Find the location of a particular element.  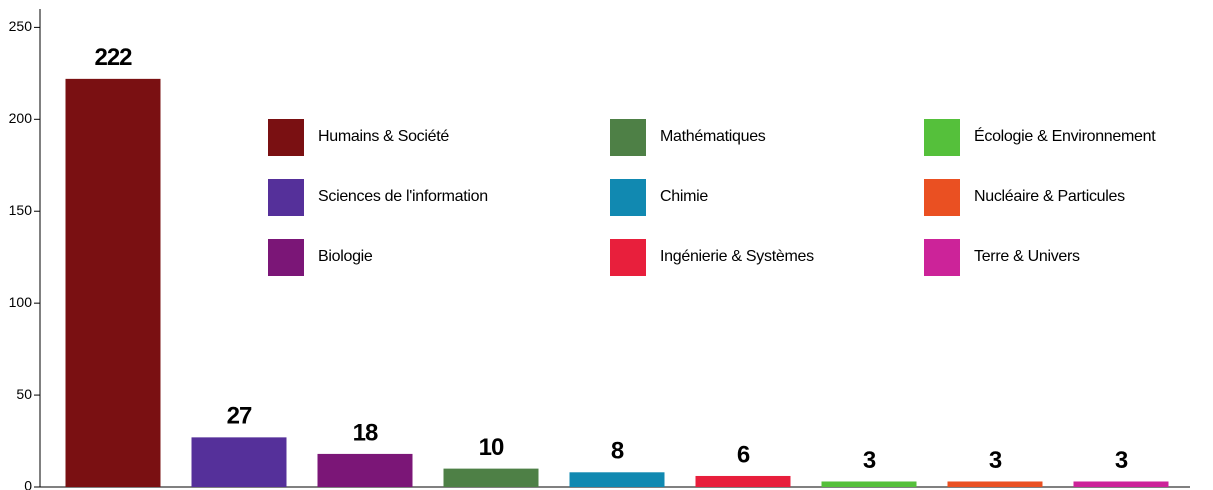

legend-label: Nucléaire & Particules is located at coordinates (1049, 196).